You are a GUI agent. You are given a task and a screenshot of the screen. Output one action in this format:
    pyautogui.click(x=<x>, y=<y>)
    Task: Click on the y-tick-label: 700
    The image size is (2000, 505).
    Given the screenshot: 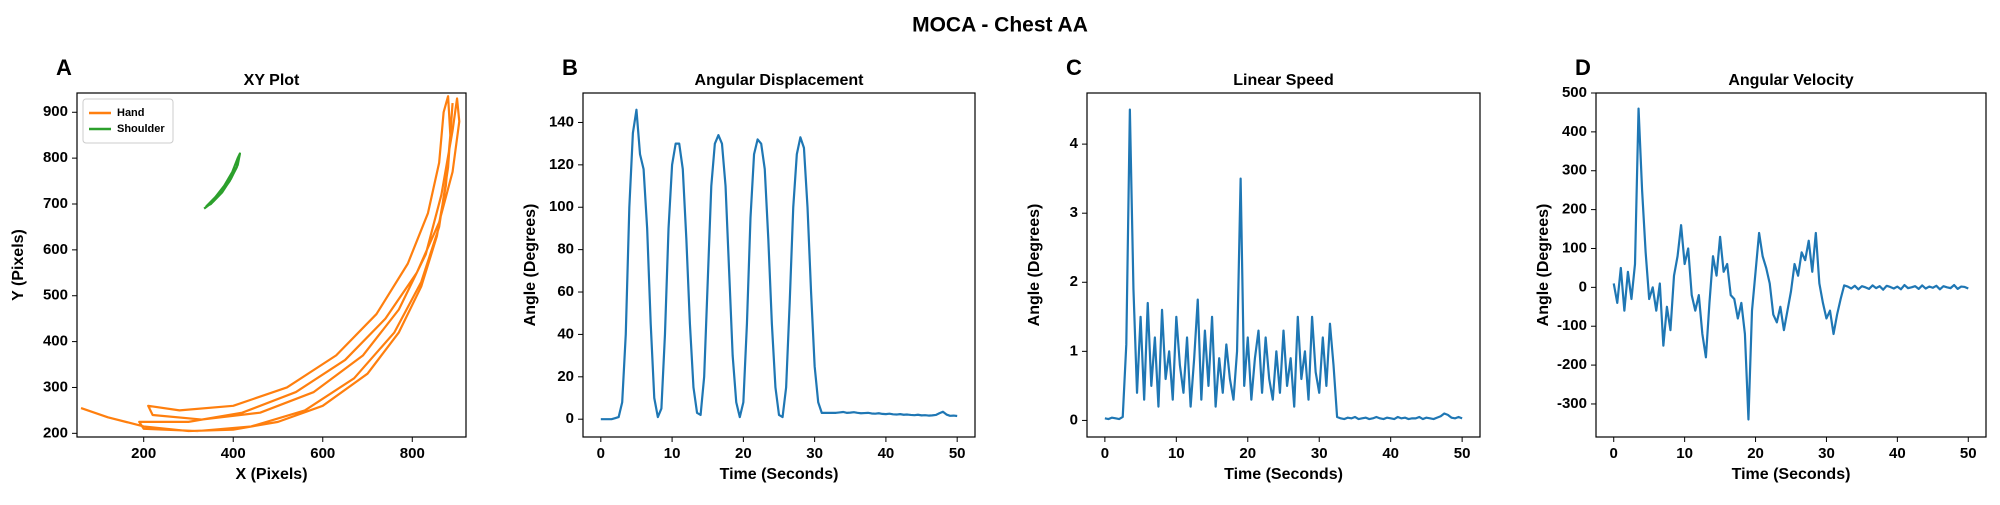 What is the action you would take?
    pyautogui.click(x=55, y=203)
    